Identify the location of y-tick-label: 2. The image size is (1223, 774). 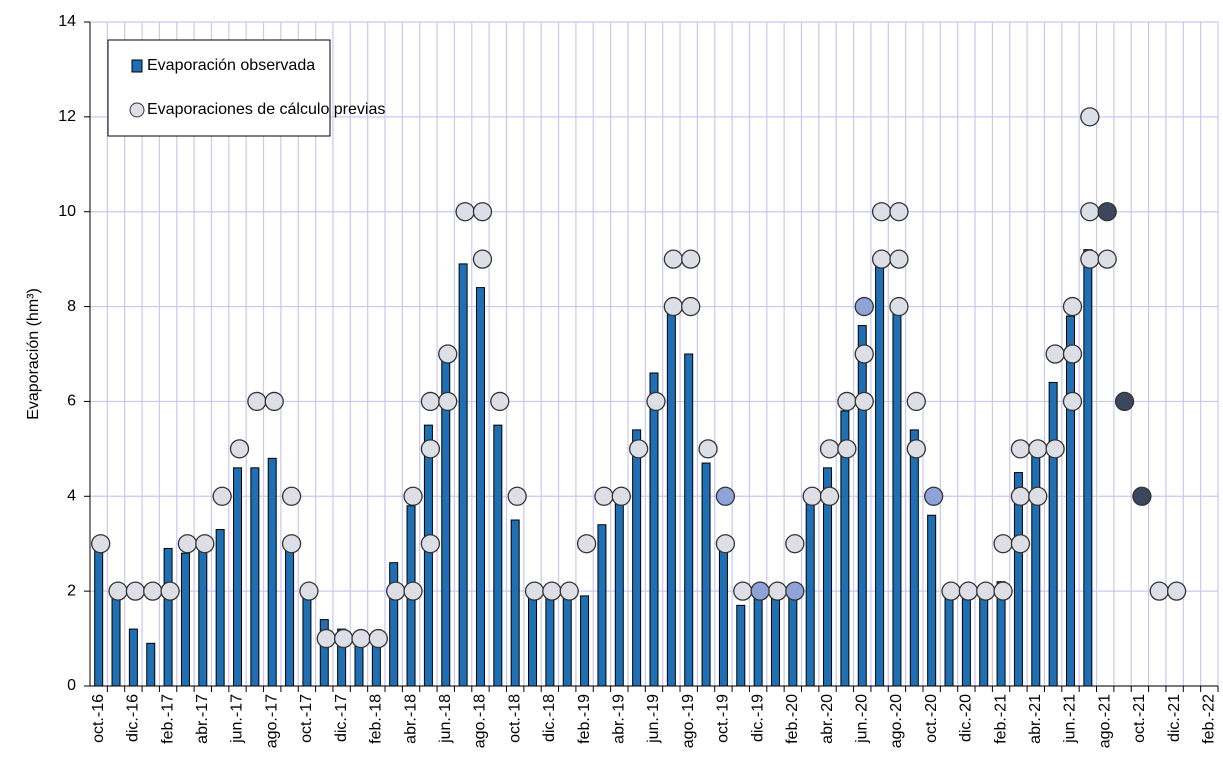
(71, 590).